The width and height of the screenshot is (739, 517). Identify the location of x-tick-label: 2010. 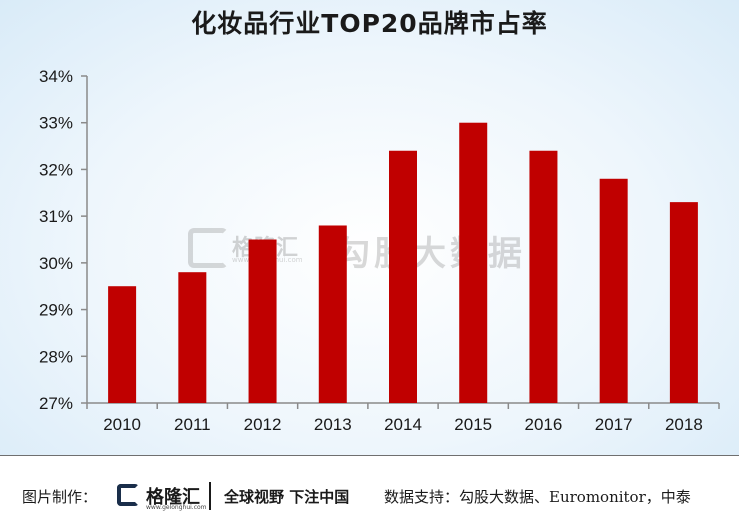
(122, 424).